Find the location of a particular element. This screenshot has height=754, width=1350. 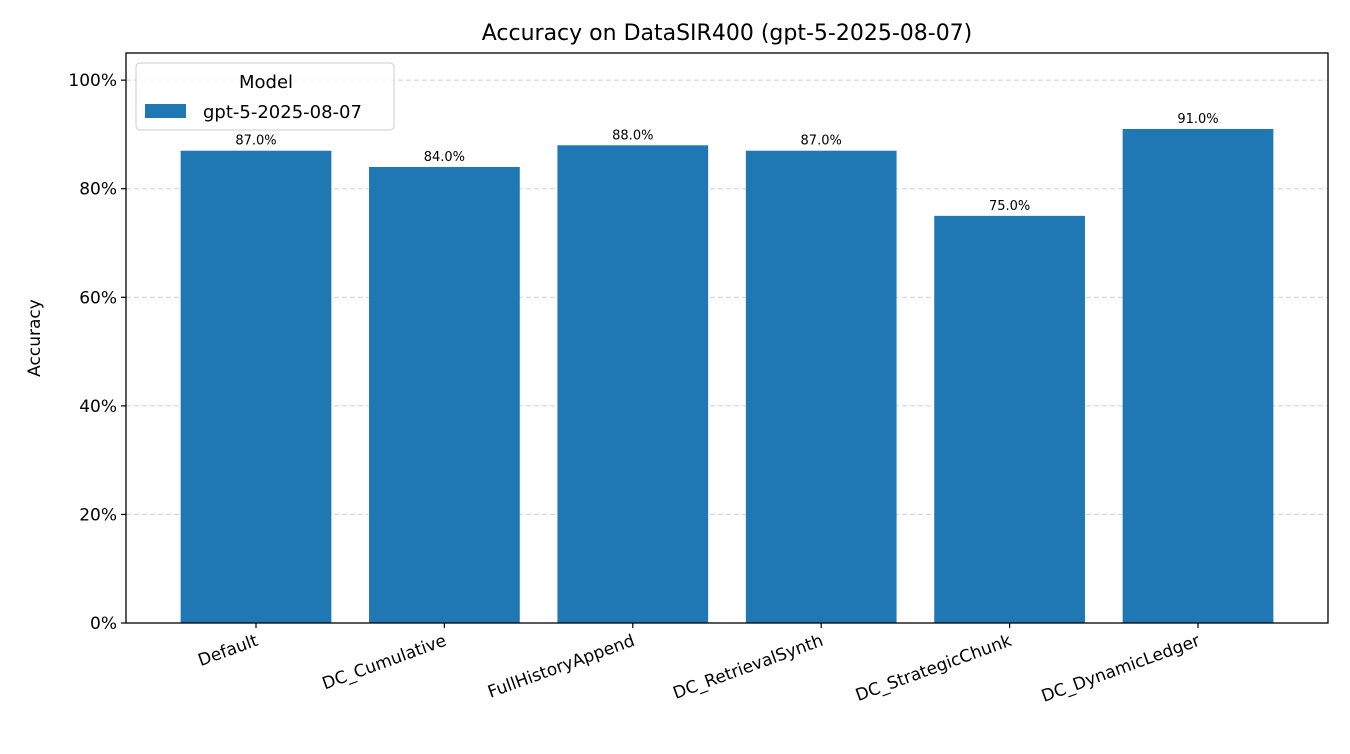

y-tick-label: 60% is located at coordinates (98, 298).